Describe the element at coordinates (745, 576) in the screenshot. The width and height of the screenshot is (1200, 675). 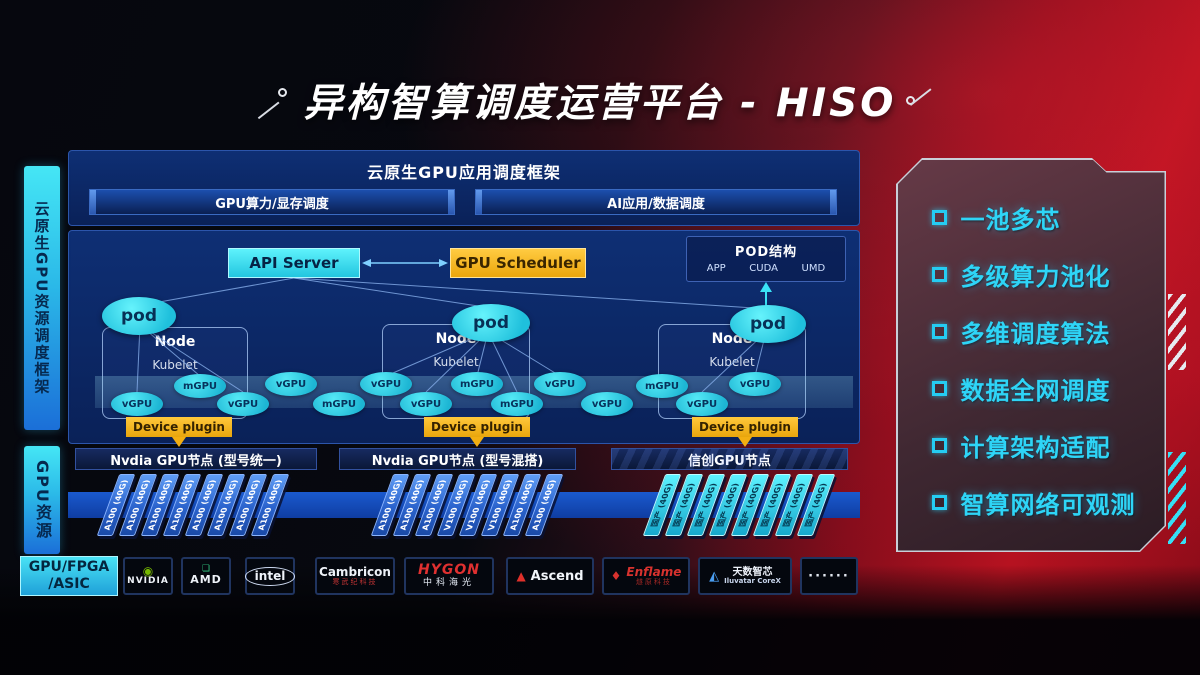
I see `logo-iluvatar: ◭ 天数智芯 Iluvatar CoreX` at that location.